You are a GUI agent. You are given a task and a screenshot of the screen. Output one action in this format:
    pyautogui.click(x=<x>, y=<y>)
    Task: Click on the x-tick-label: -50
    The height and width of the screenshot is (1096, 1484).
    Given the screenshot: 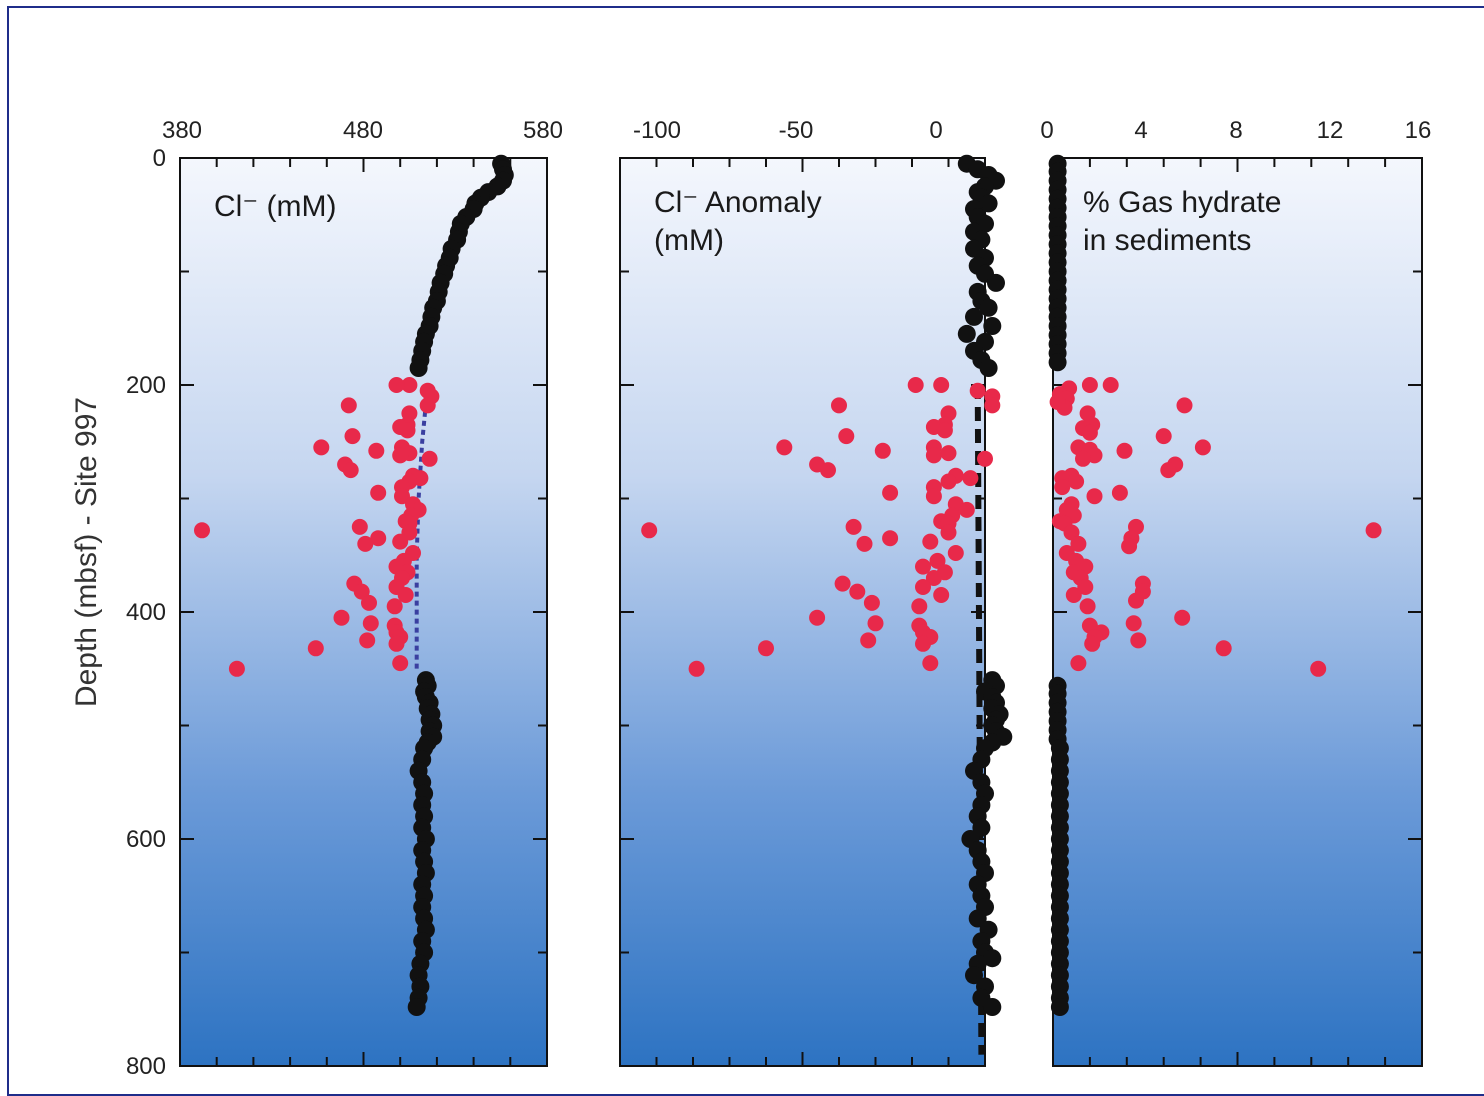 What is the action you would take?
    pyautogui.click(x=796, y=130)
    